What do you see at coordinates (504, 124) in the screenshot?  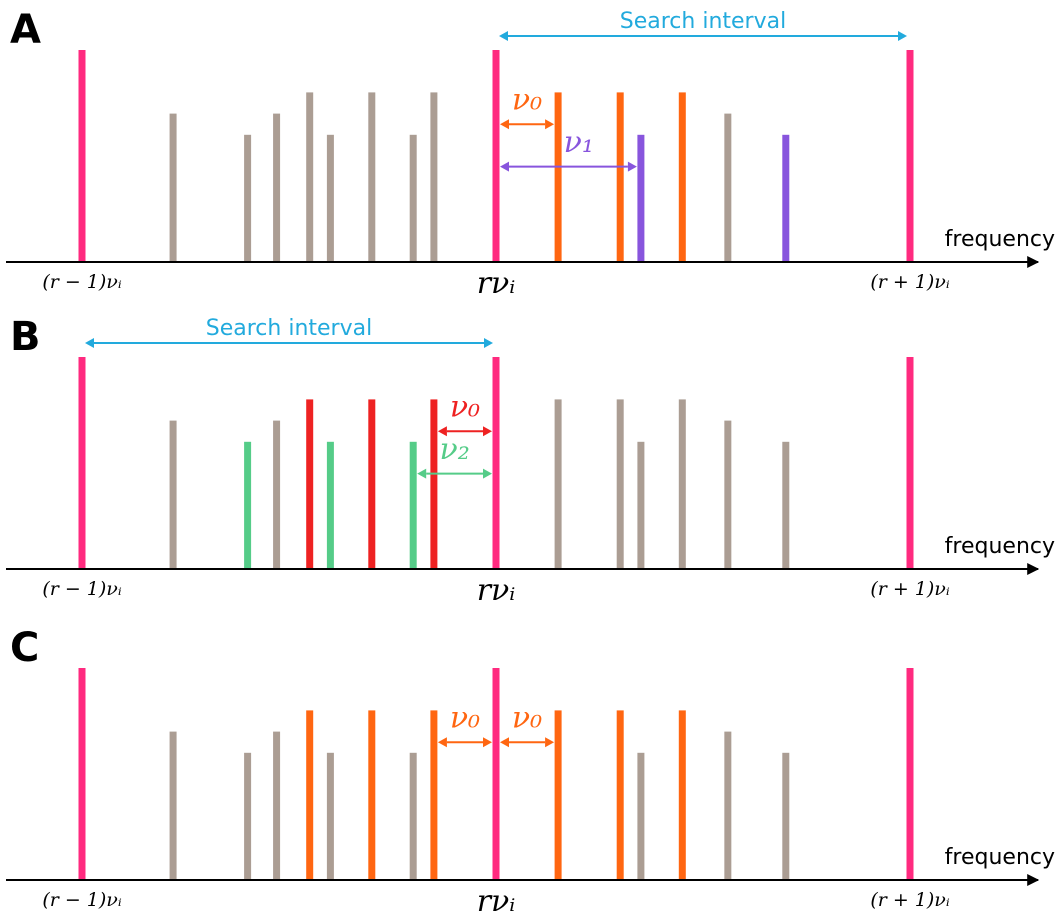 I see `panel-a-offset-arrow-0-head-left` at bounding box center [504, 124].